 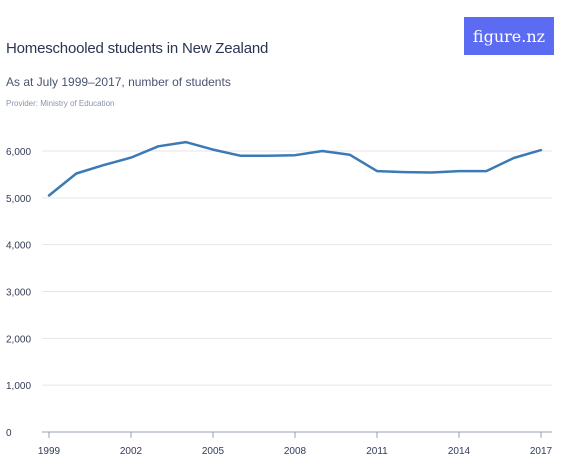 I want to click on series-line, so click(x=295, y=168).